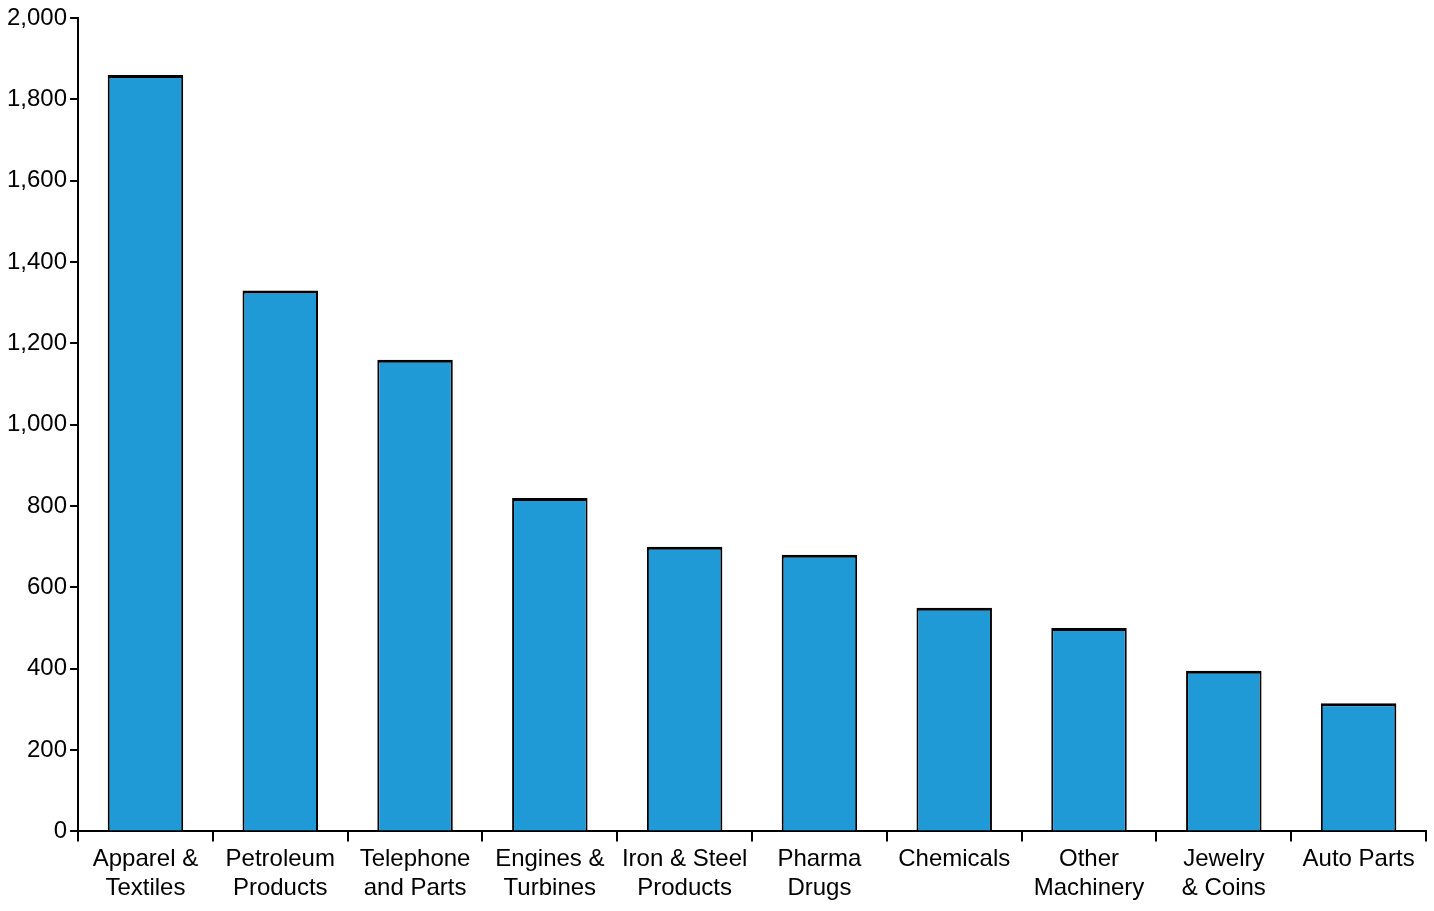  Describe the element at coordinates (820, 872) in the screenshot. I see `x-tick-label: Pharma Drugs` at that location.